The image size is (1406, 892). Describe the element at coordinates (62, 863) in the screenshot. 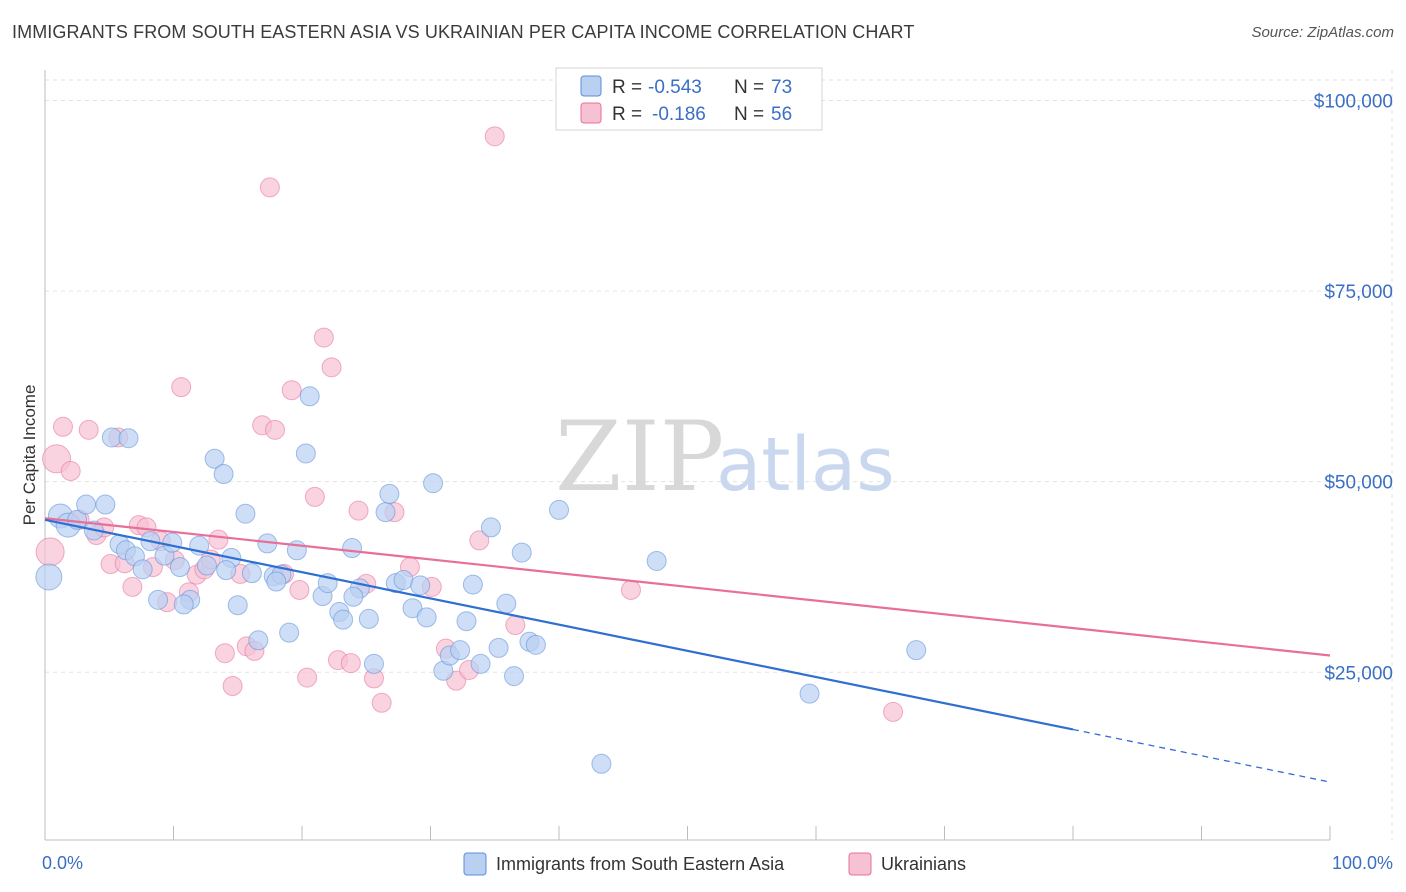

I see `x-tick-label-min: 0.0%` at that location.